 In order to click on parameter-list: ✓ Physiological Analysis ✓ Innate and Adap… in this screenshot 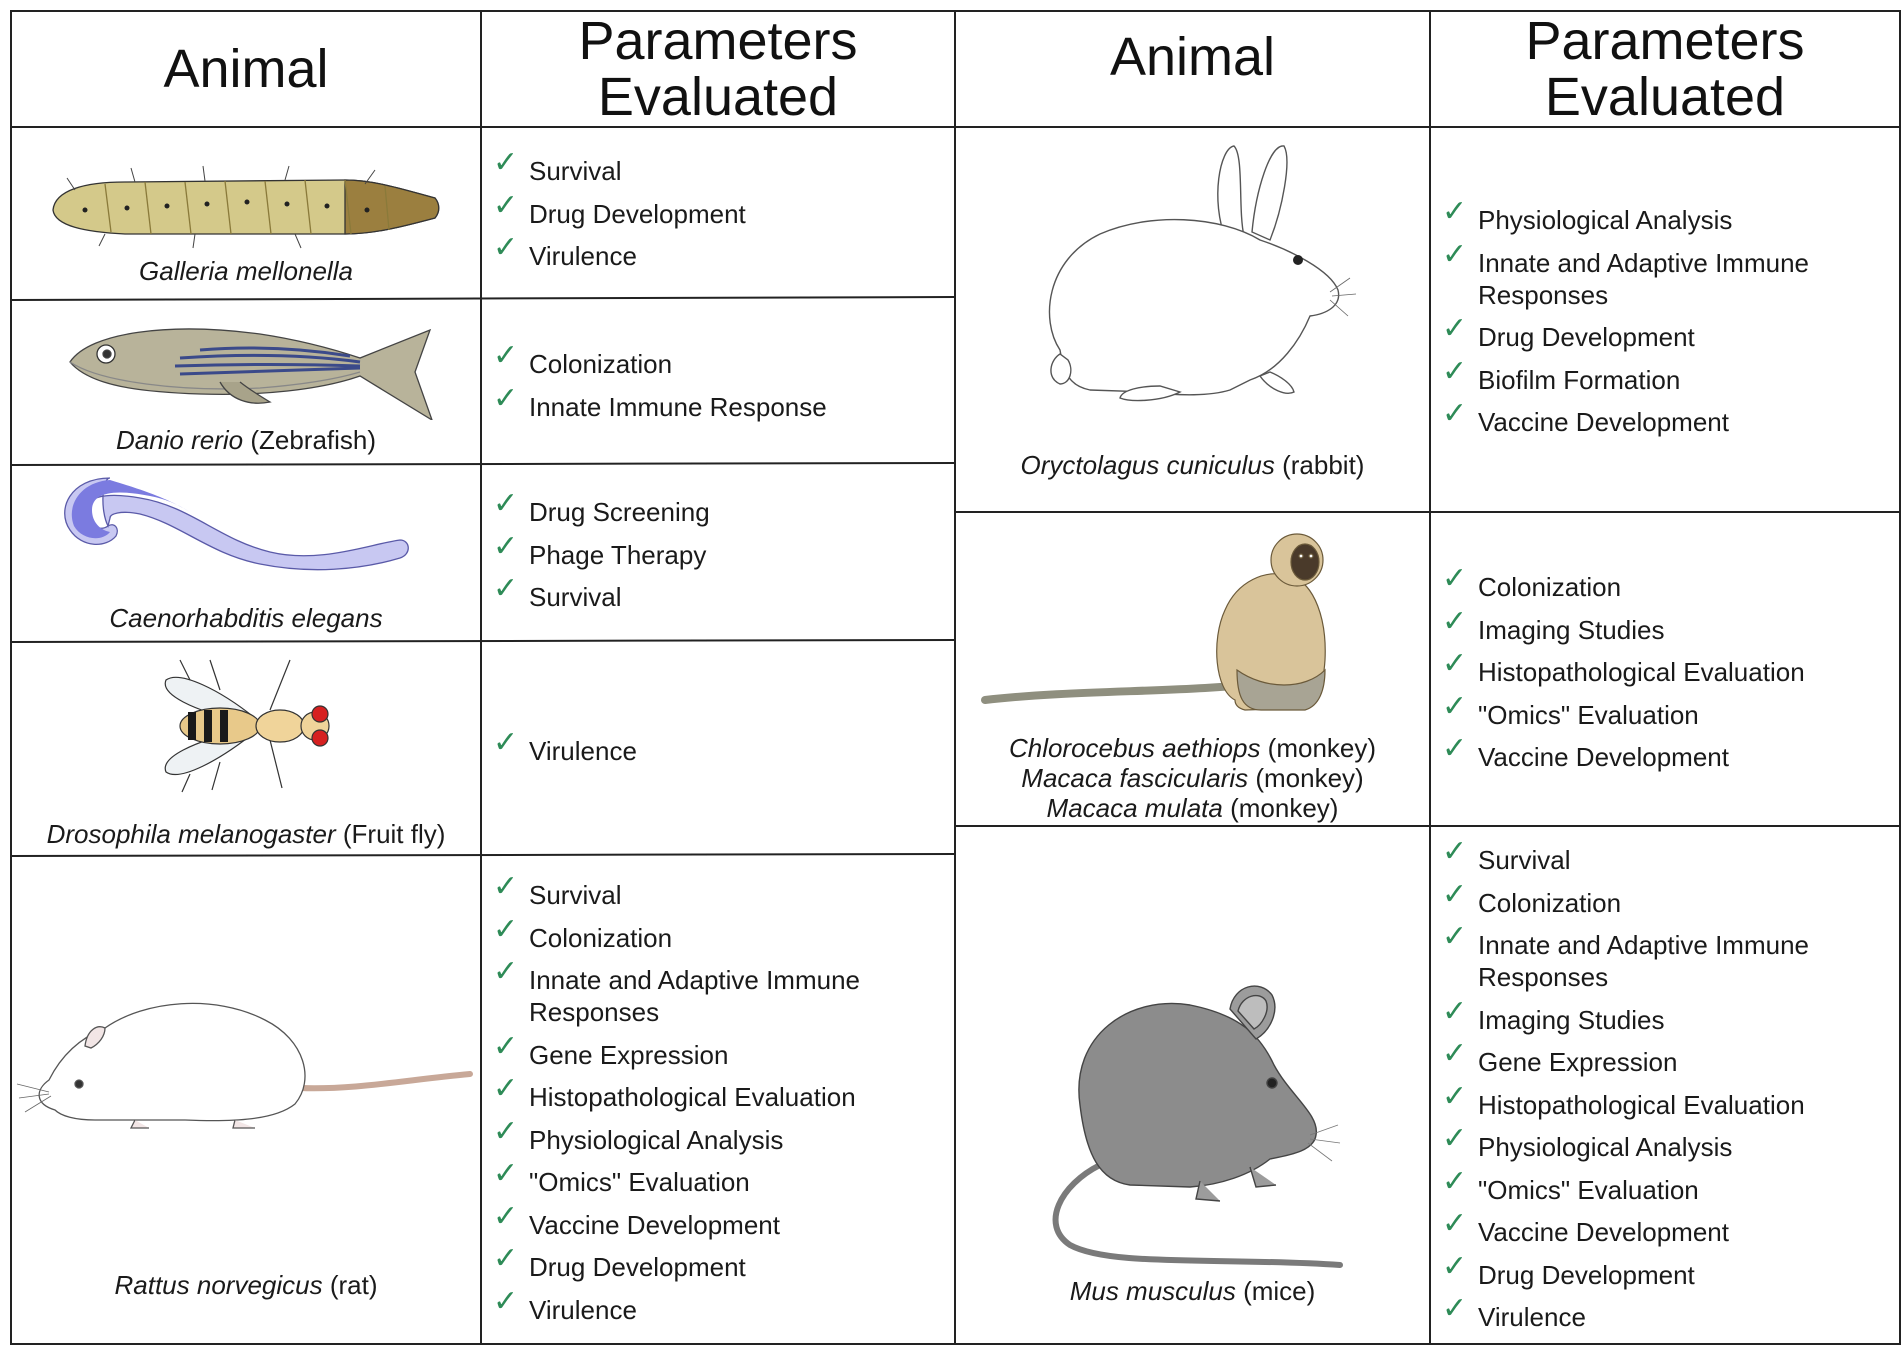, I will do `click(1625, 322)`.